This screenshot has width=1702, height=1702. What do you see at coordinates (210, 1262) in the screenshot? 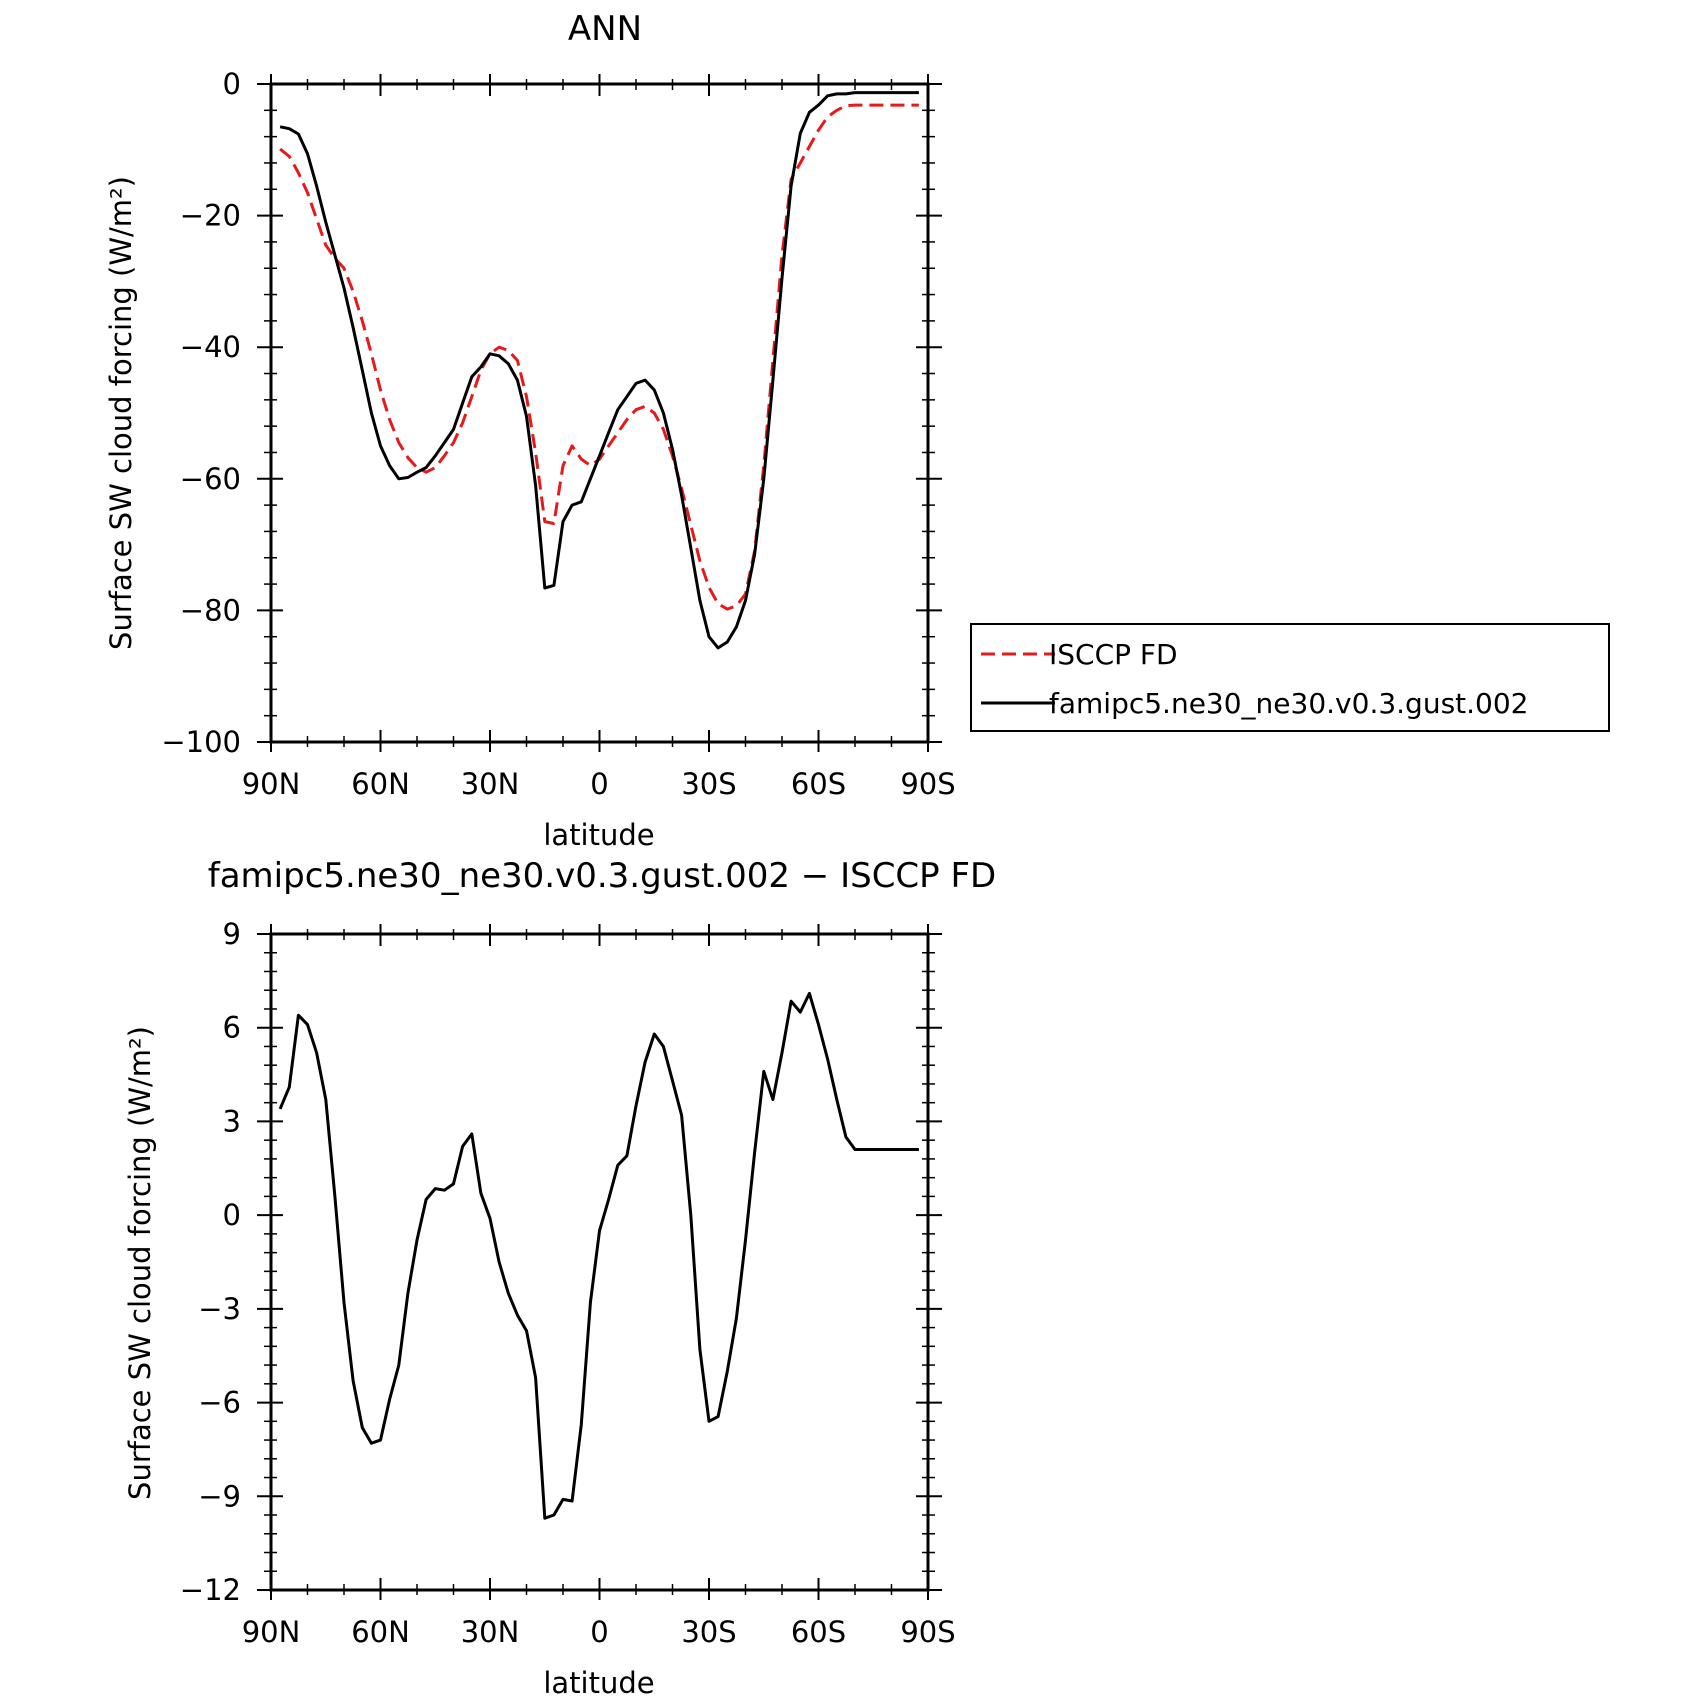
I see `y-tick-labels: 9 6 3 0 −3 −6 −9 −12` at bounding box center [210, 1262].